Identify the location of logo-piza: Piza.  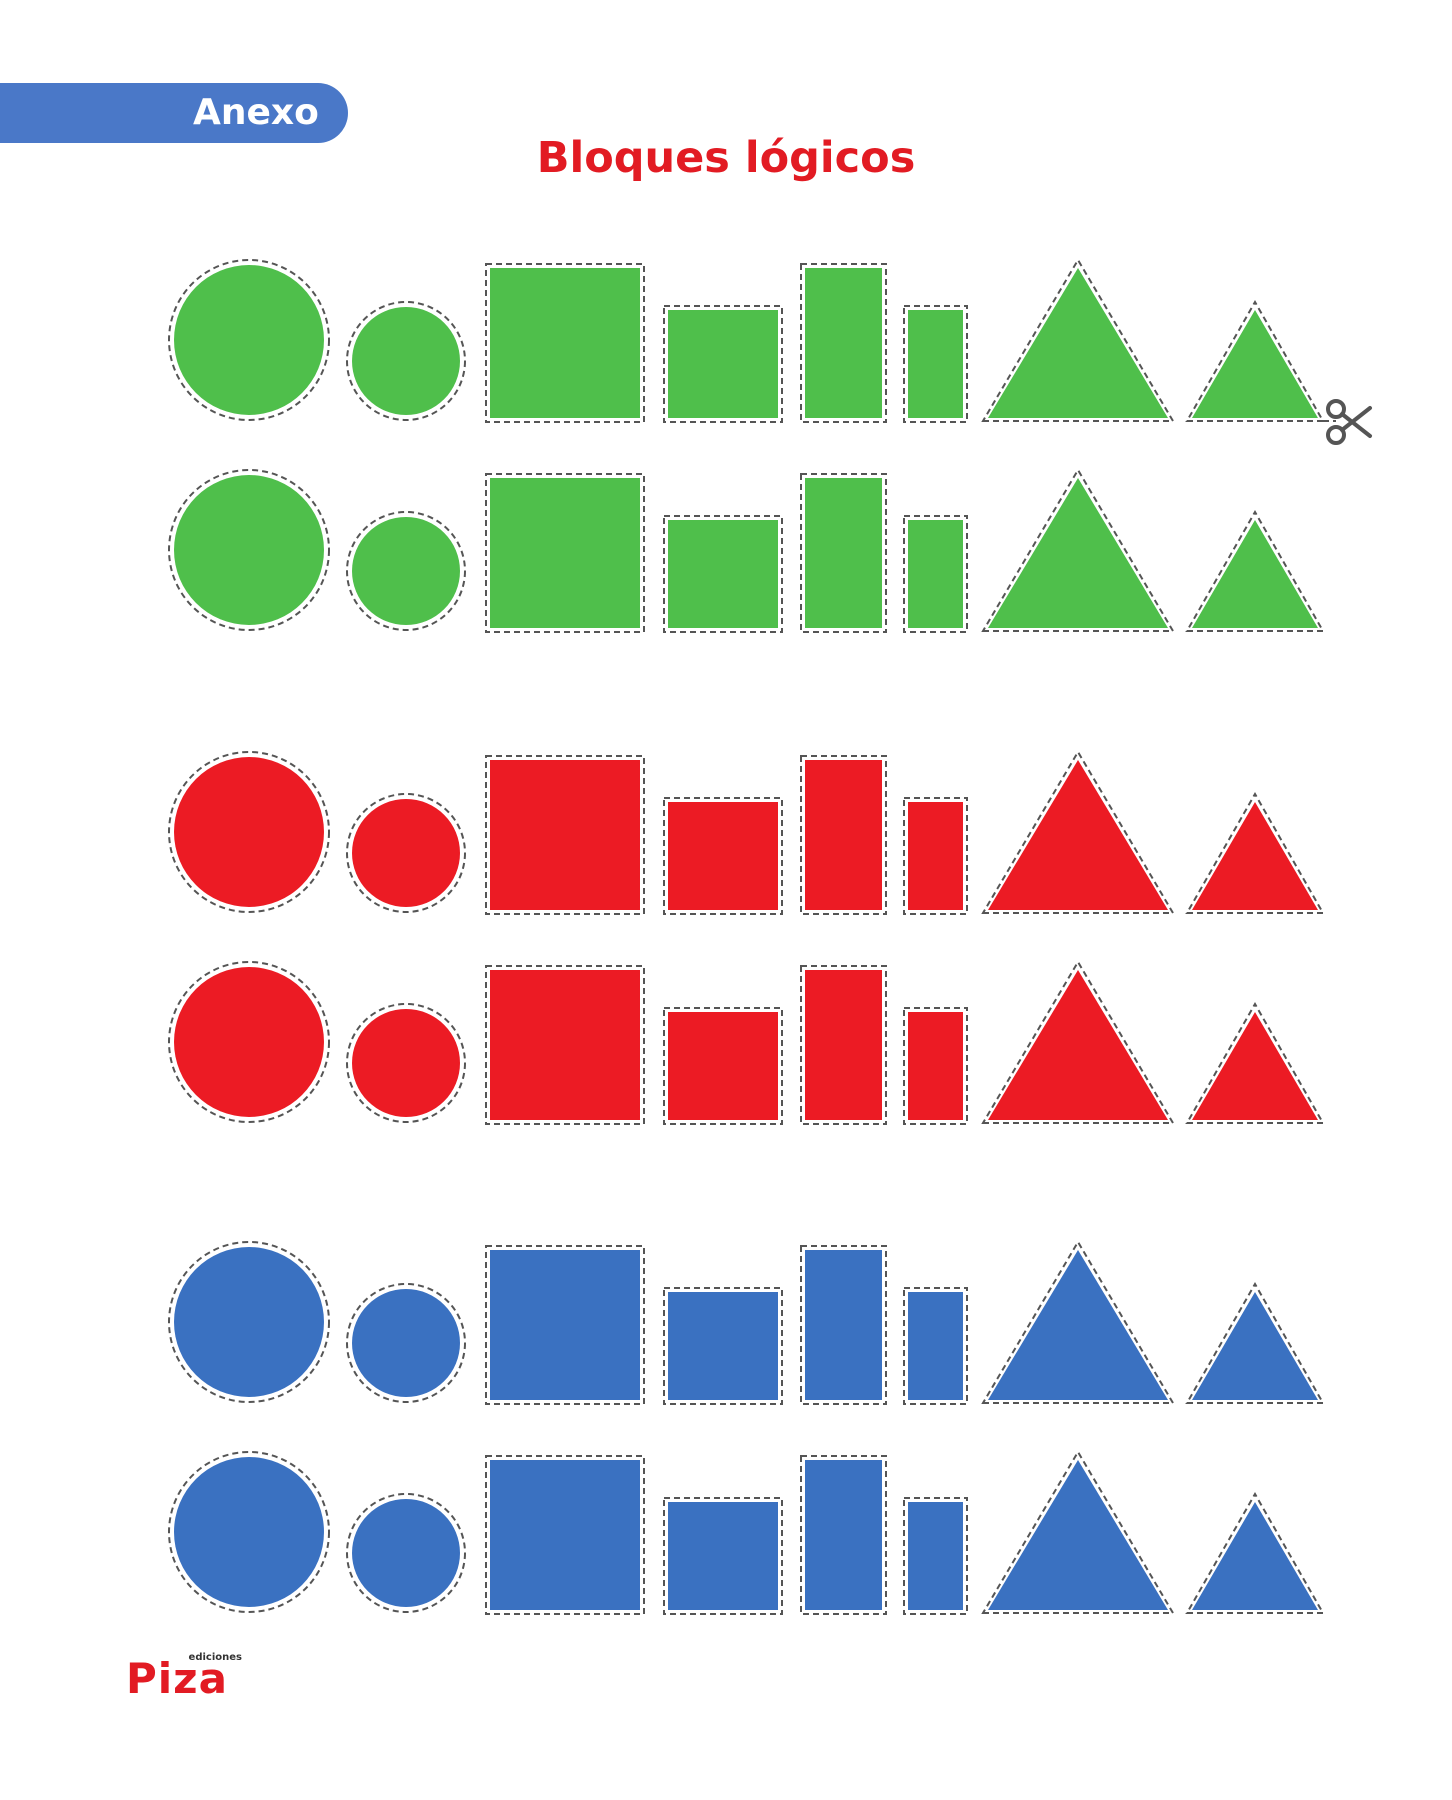
(177, 1678).